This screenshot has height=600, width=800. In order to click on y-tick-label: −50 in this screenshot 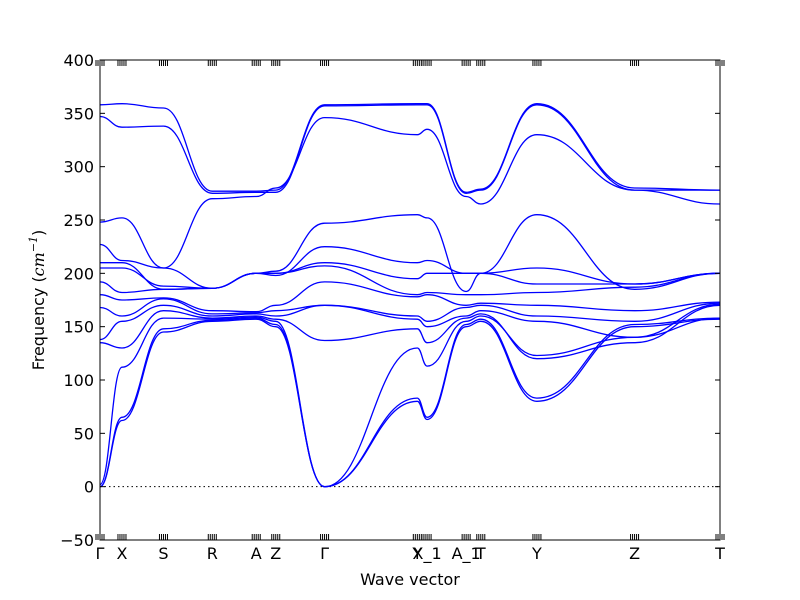, I will do `click(77, 540)`.